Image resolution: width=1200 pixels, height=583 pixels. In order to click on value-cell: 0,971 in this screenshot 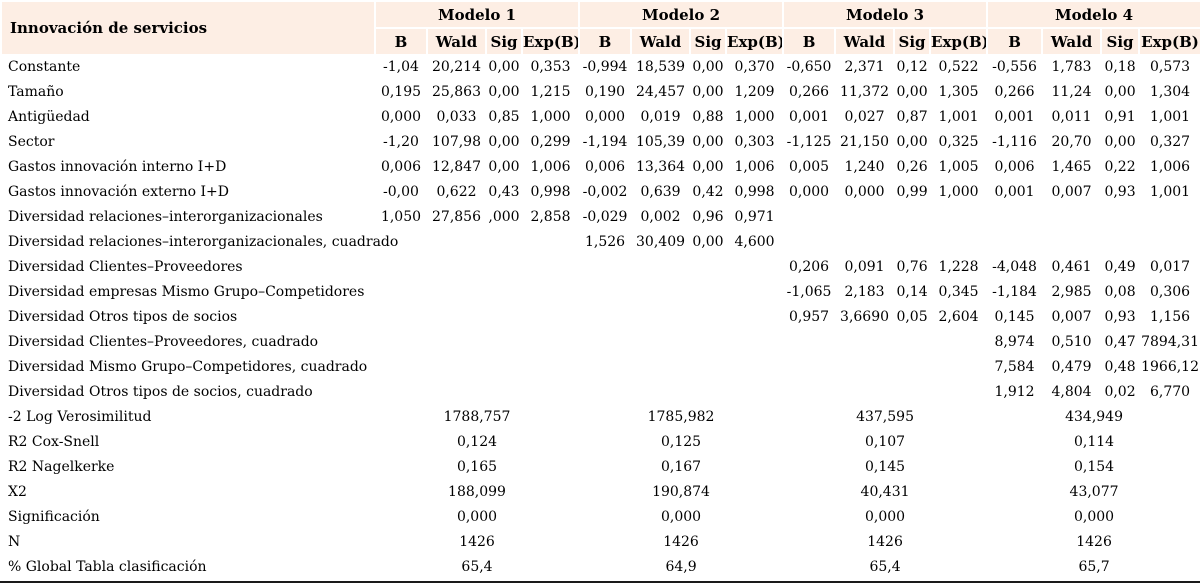, I will do `click(755, 217)`.